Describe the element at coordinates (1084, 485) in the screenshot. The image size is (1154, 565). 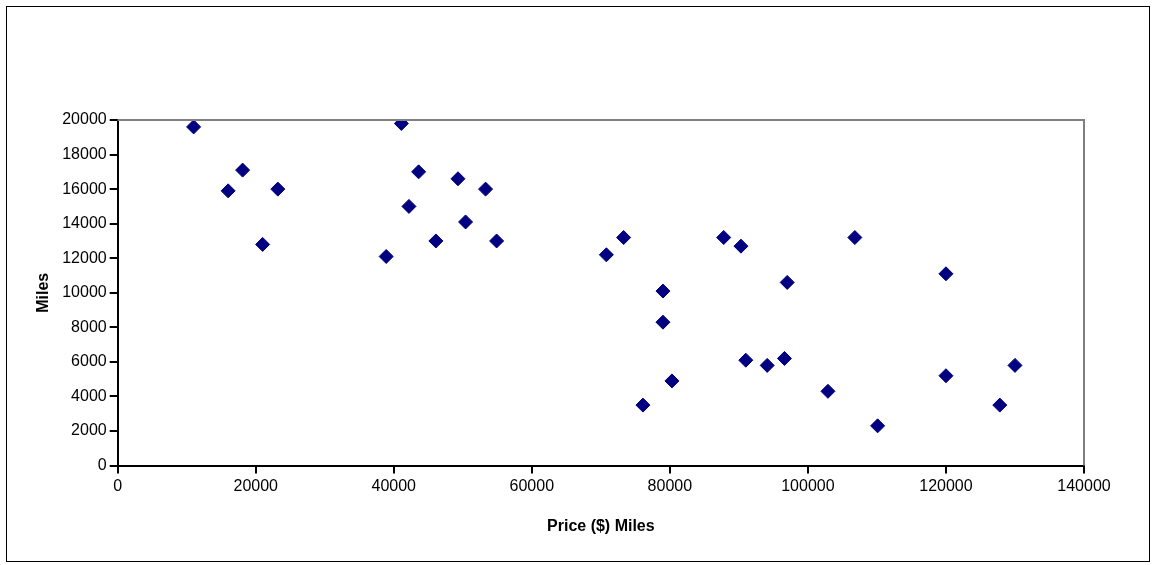
I see `x-tick-label: 140000` at that location.